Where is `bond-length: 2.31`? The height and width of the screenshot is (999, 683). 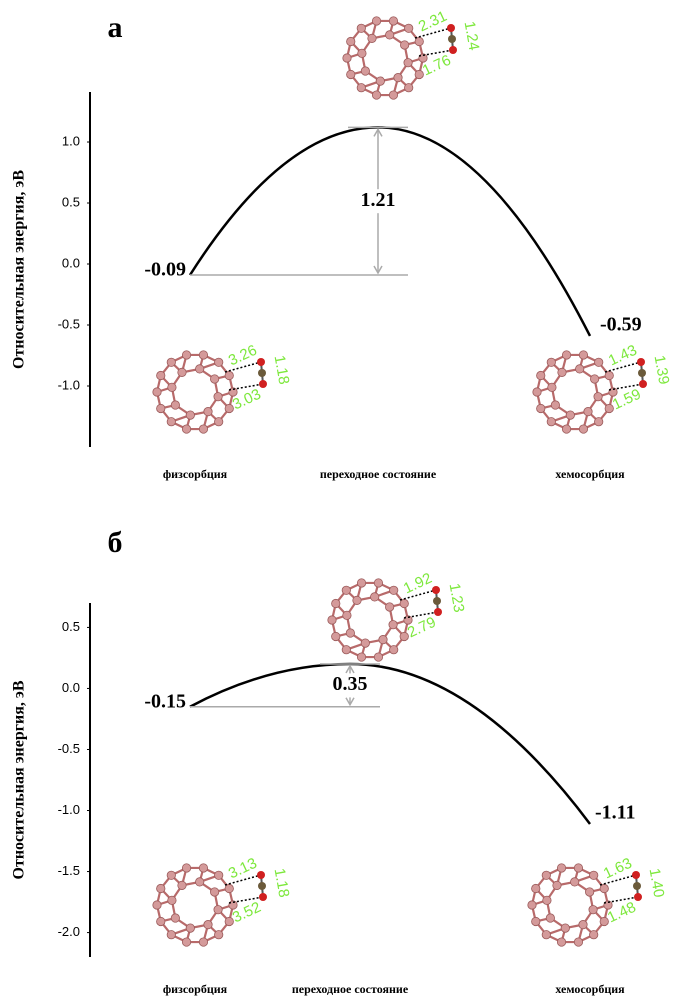
bond-length: 2.31 is located at coordinates (433, 22).